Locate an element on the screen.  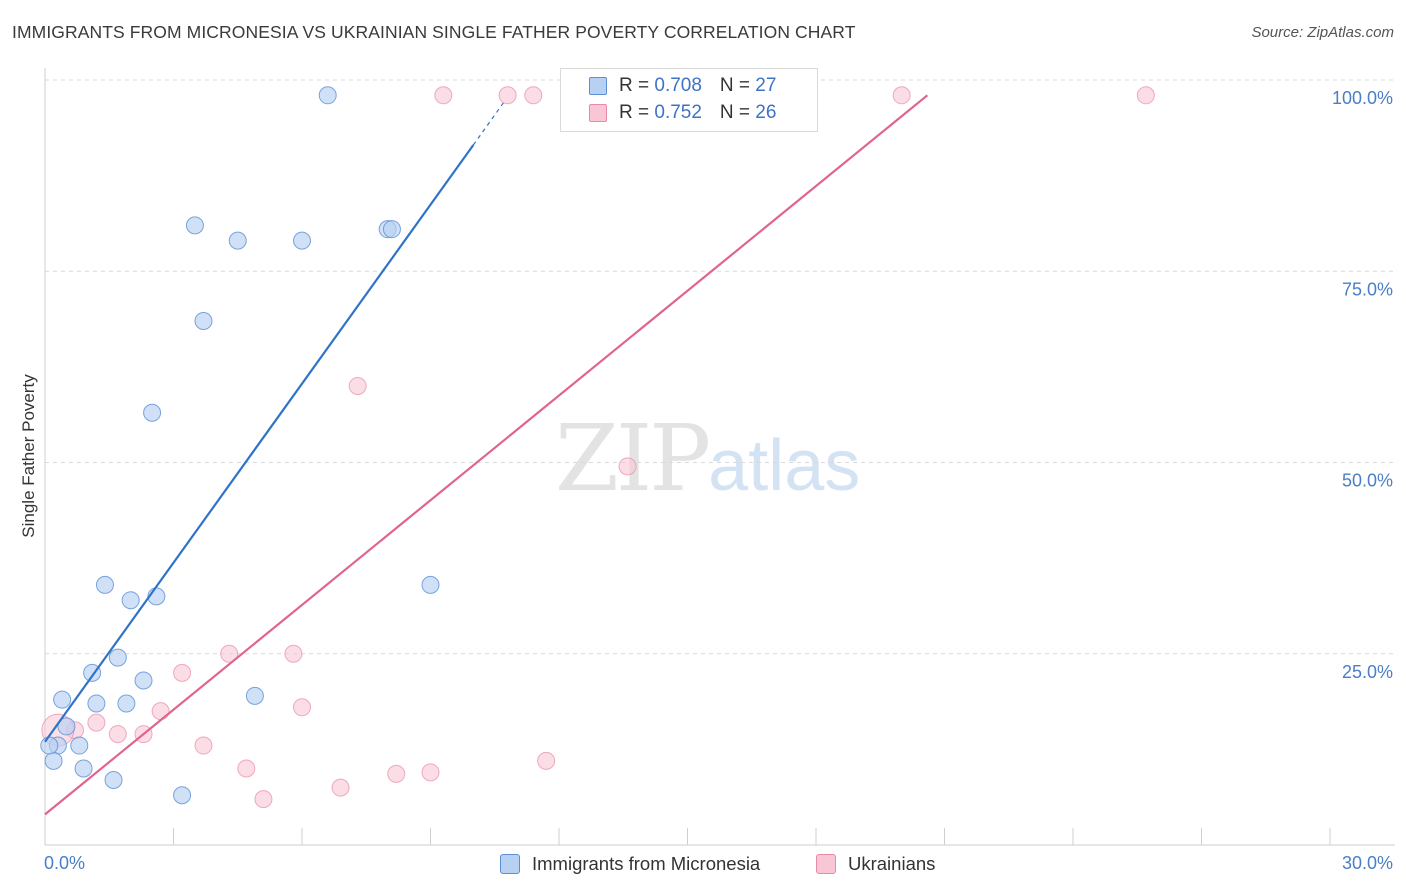
bottom-legend-micronesia: Immigrants from Micronesia is located at coordinates (630, 864).